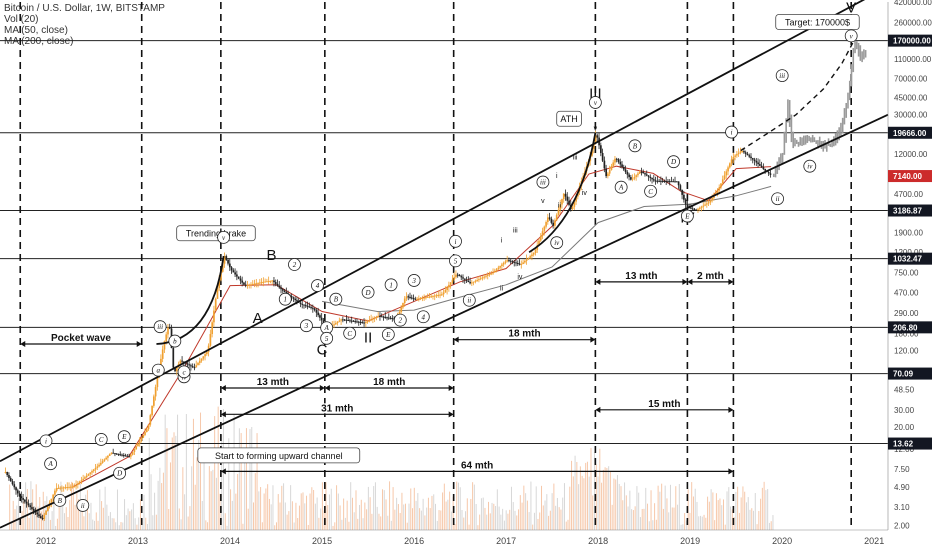 This screenshot has width=932, height=550. Describe the element at coordinates (286, 300) in the screenshot. I see `wave-circle-label: 1` at that location.